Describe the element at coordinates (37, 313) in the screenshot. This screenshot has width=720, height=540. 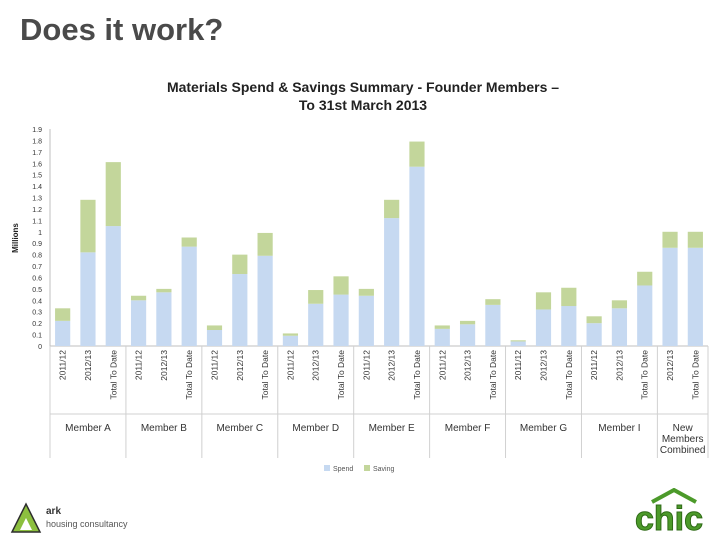
I see `y-tick-label: 0.3` at that location.